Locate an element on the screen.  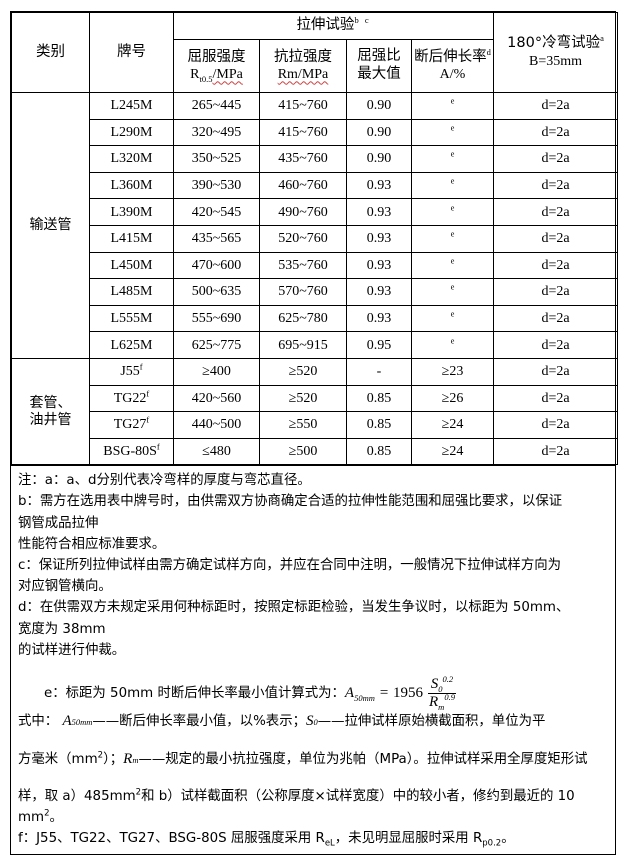
cell-tensile-strength-text: 460~760 is located at coordinates (303, 186).